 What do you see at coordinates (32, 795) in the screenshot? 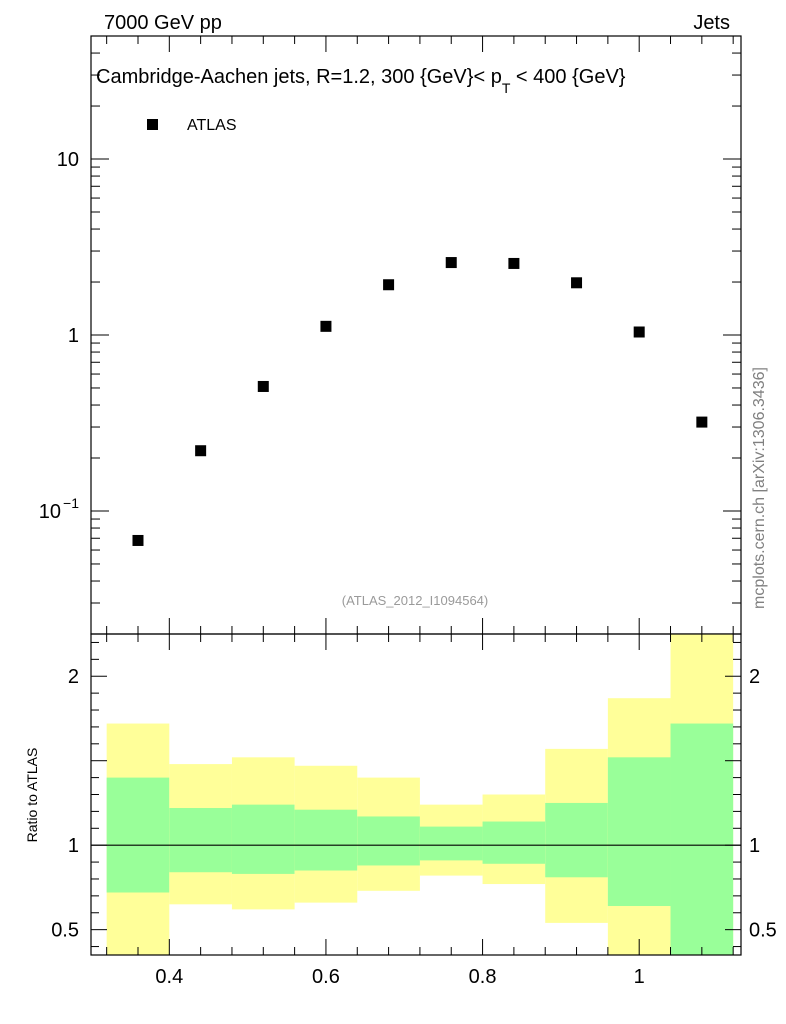
I see `ratio-ylabel: Ratio to ATLAS` at bounding box center [32, 795].